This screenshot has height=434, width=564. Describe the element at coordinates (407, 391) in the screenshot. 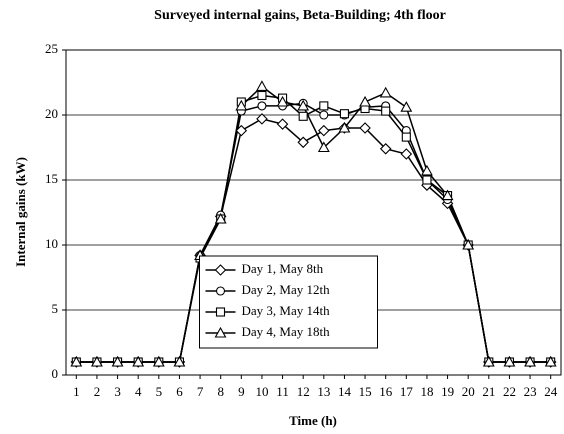

I see `x-tick-label: 17` at that location.